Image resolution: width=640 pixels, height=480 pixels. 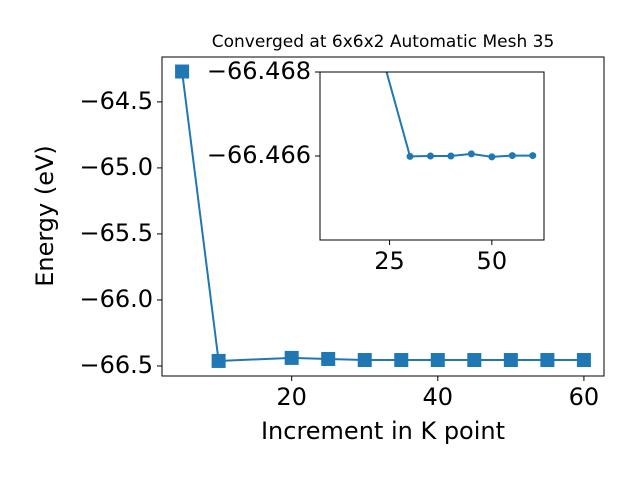 I want to click on axes-frame, so click(x=432, y=156).